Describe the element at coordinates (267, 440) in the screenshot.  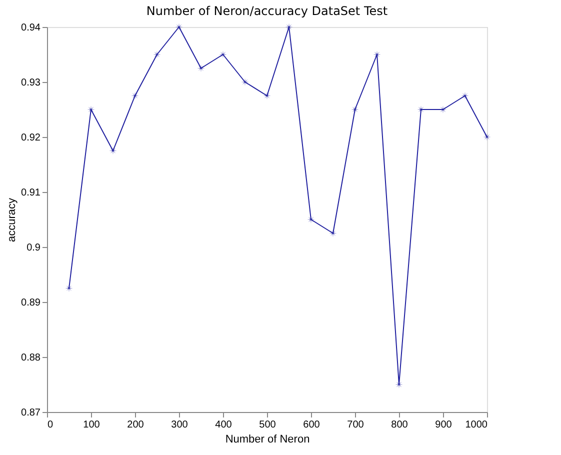
I see `x-axis-title: Number of Neron` at that location.